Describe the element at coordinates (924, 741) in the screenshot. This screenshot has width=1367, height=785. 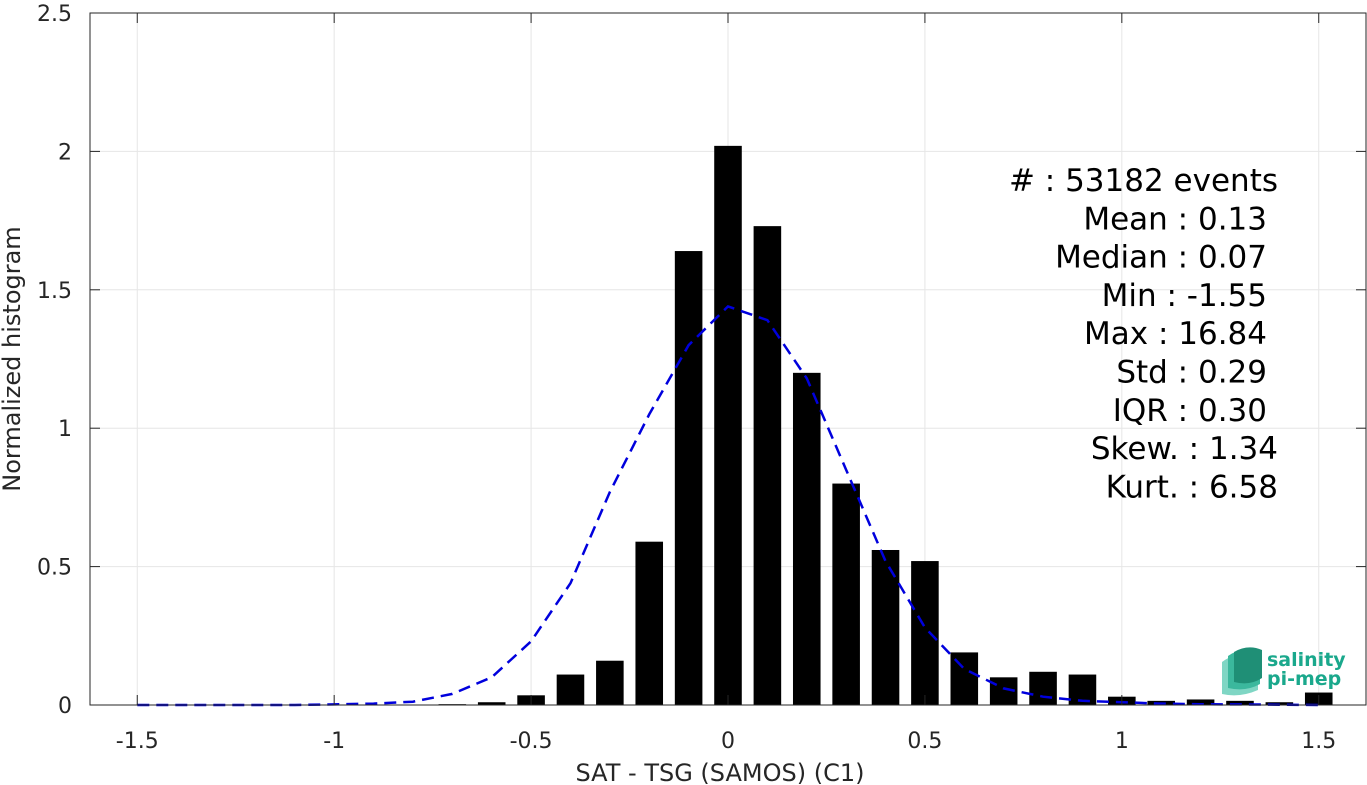
I see `x-tick-label: 0.5` at that location.